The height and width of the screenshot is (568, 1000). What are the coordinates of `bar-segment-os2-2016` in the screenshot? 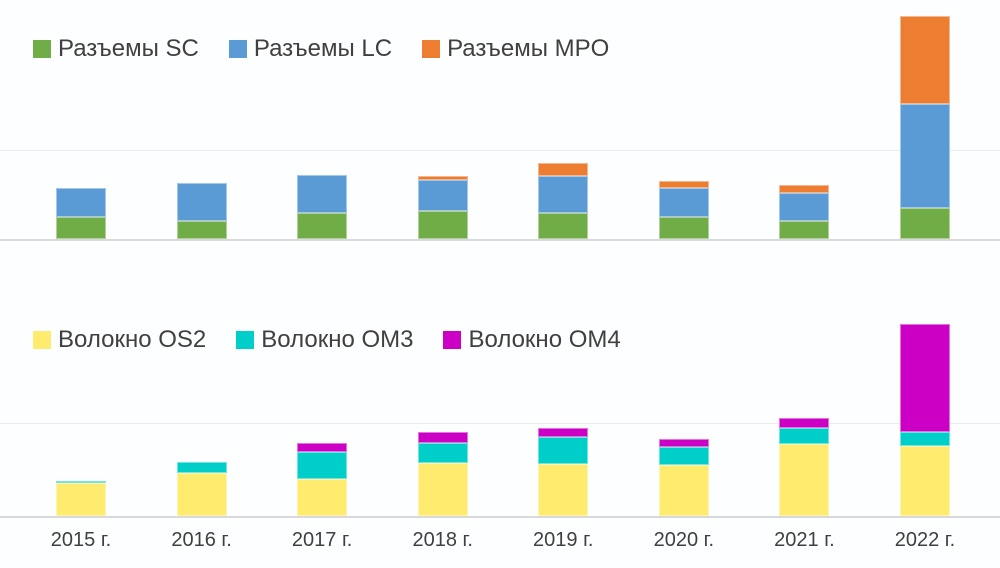 It's located at (201, 494).